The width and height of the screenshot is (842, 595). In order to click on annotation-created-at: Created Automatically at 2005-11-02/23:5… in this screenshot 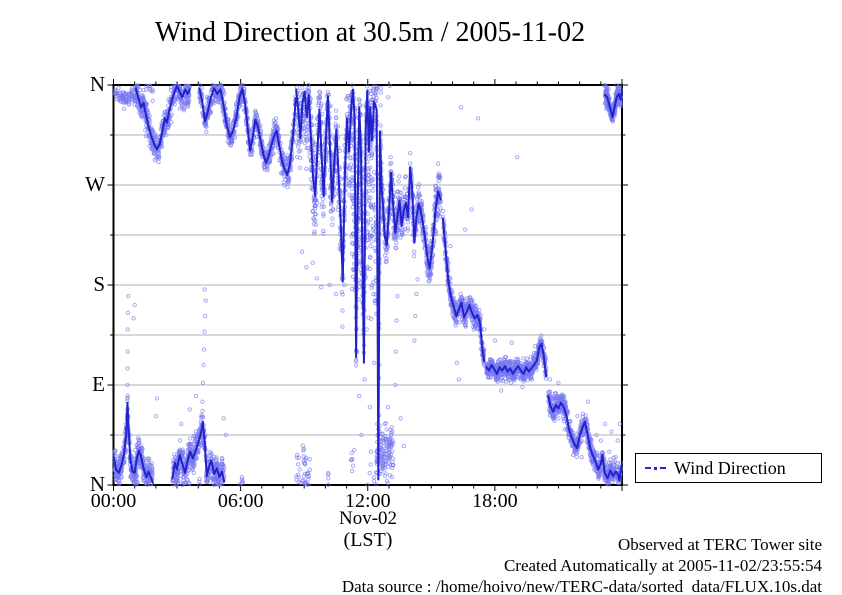, I will do `click(662, 565)`.